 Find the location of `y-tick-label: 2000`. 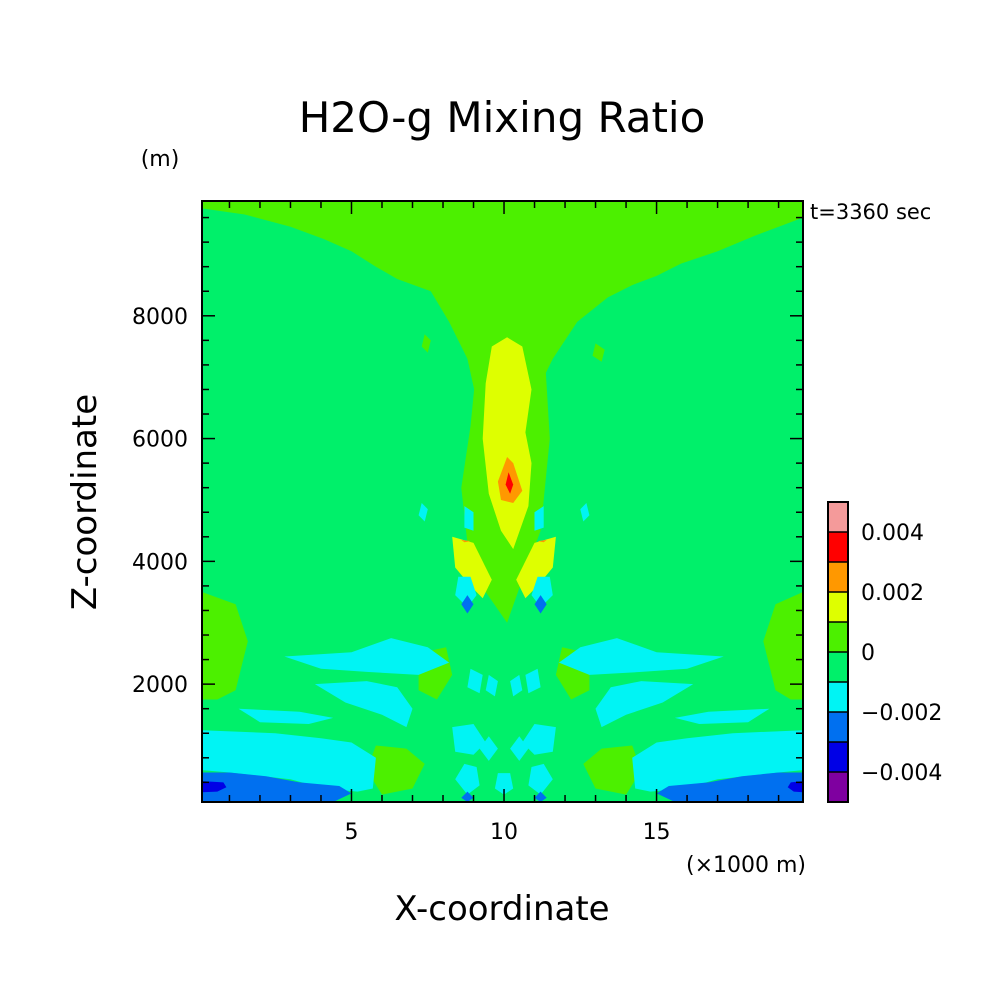

y-tick-label: 2000 is located at coordinates (160, 685).